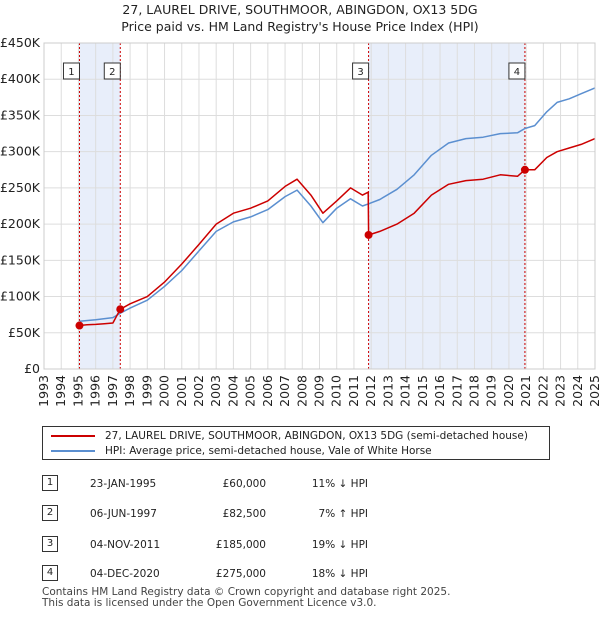  I want to click on table-row: 1 23-JAN-1995 £60,000 11% ↓ HPI, so click(292, 484).